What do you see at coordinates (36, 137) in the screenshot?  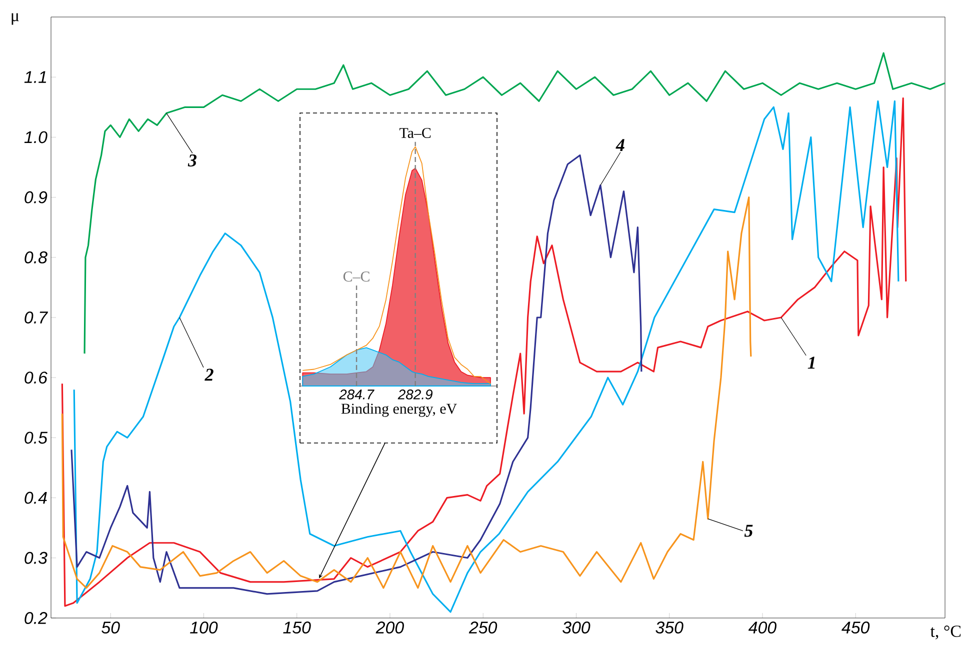 I see `y-tick-label: 1.0` at bounding box center [36, 137].